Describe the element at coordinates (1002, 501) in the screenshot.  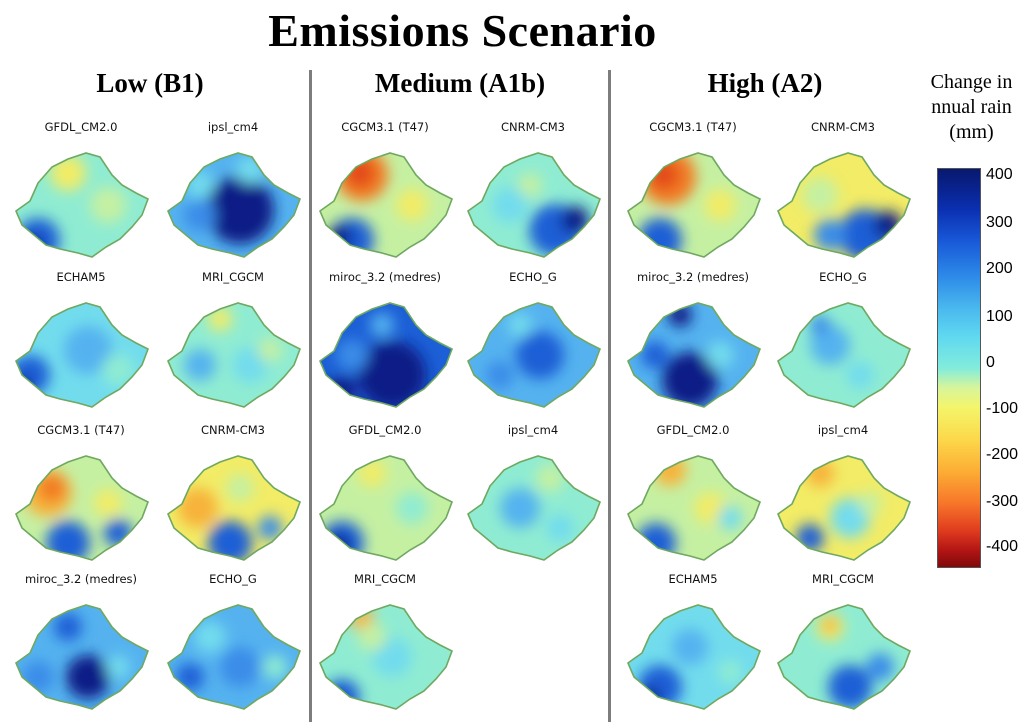
I see `legend-tick-label: -300` at that location.